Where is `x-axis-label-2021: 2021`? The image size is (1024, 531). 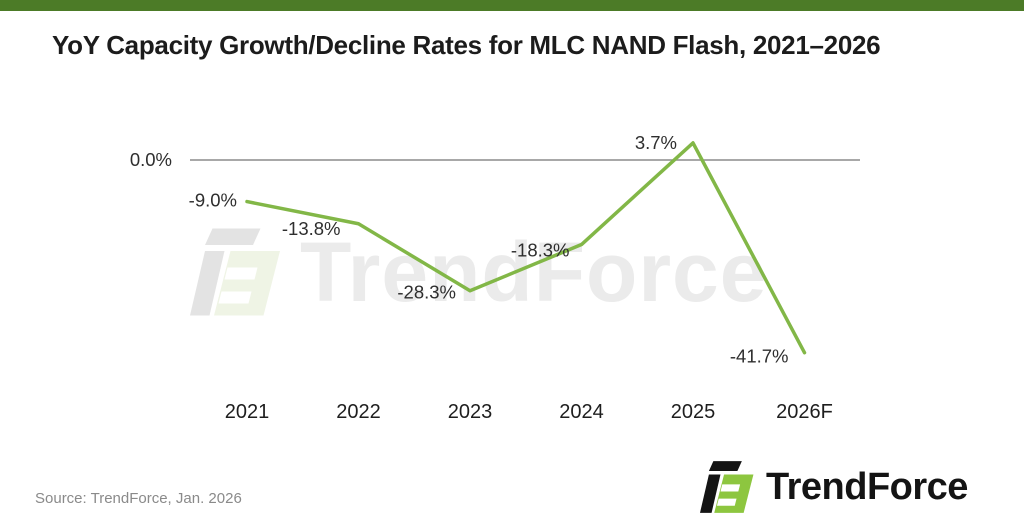 x-axis-label-2021: 2021 is located at coordinates (247, 412).